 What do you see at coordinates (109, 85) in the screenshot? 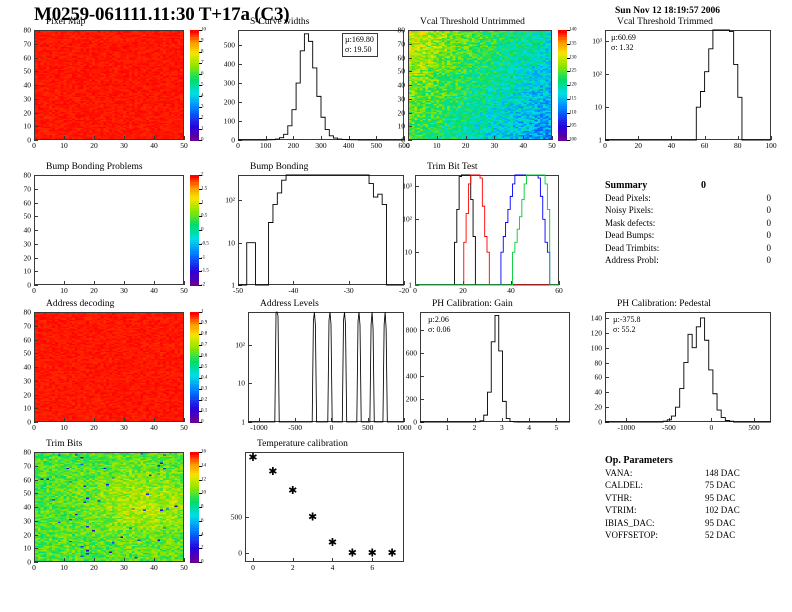
I see `heatmap-image` at bounding box center [109, 85].